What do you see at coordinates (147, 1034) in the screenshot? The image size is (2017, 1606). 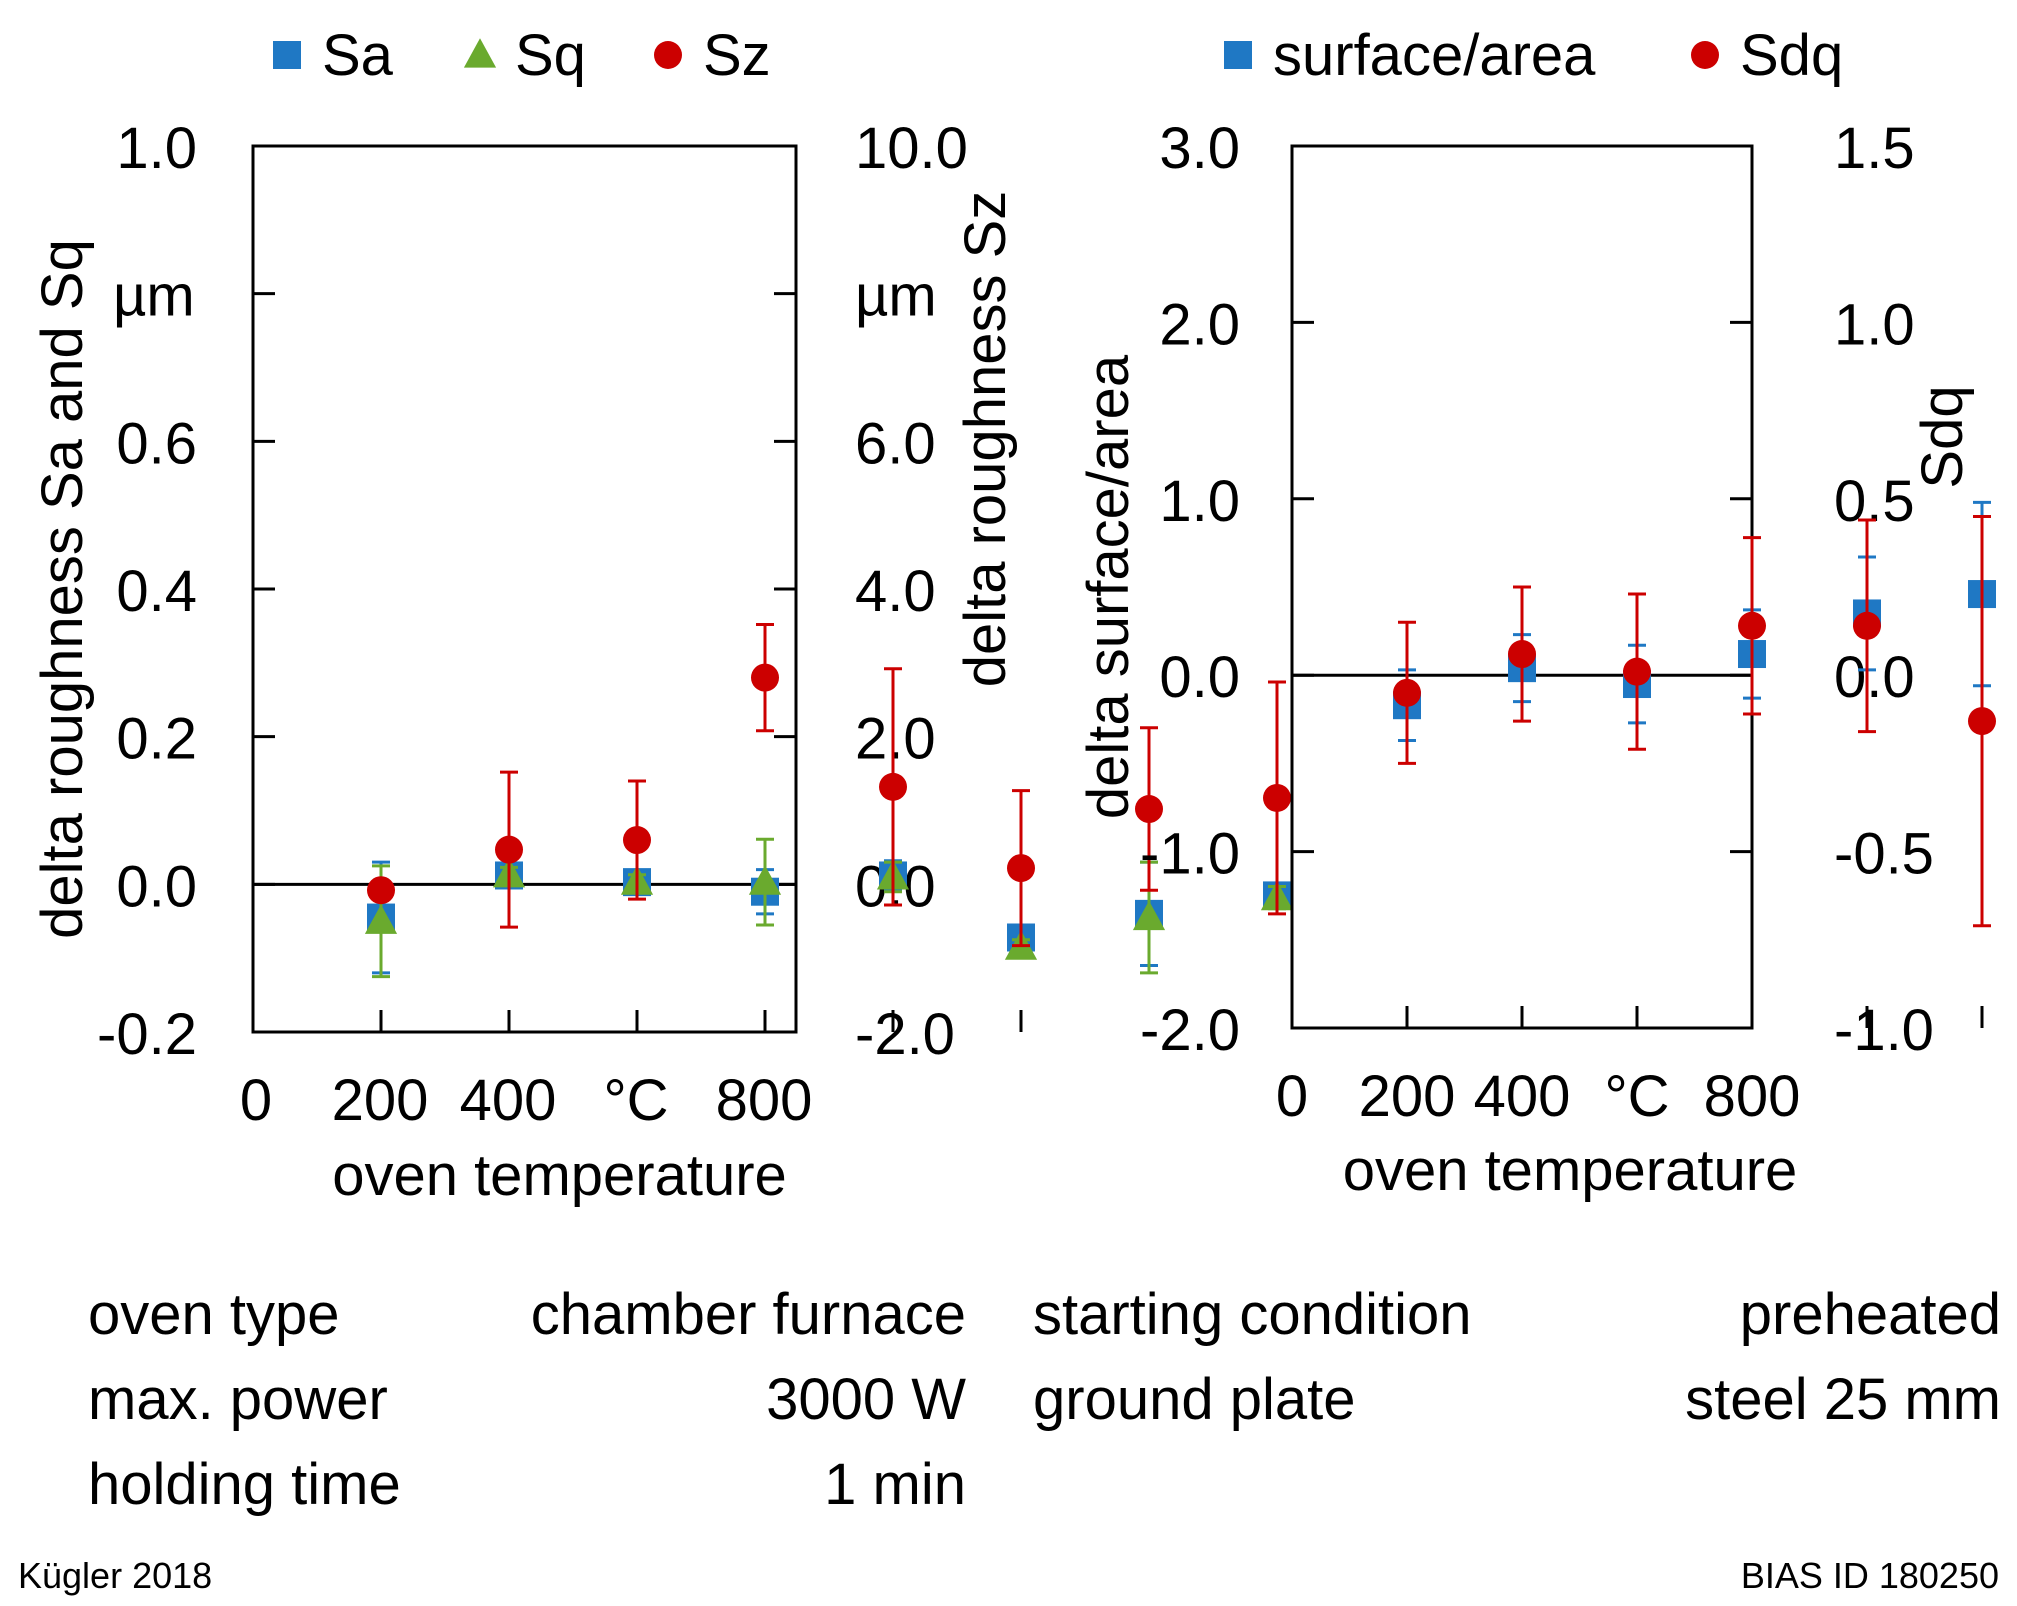 I see `y-tick-label-left: -0.2` at bounding box center [147, 1034].